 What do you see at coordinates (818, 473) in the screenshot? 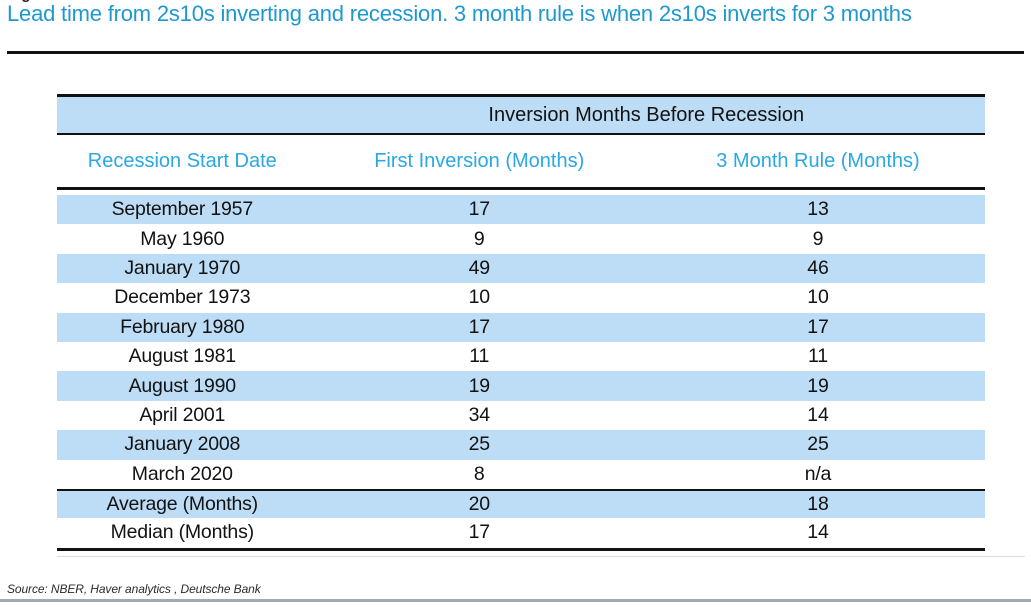
I see `cell-three-month-rule: n/a` at bounding box center [818, 473].